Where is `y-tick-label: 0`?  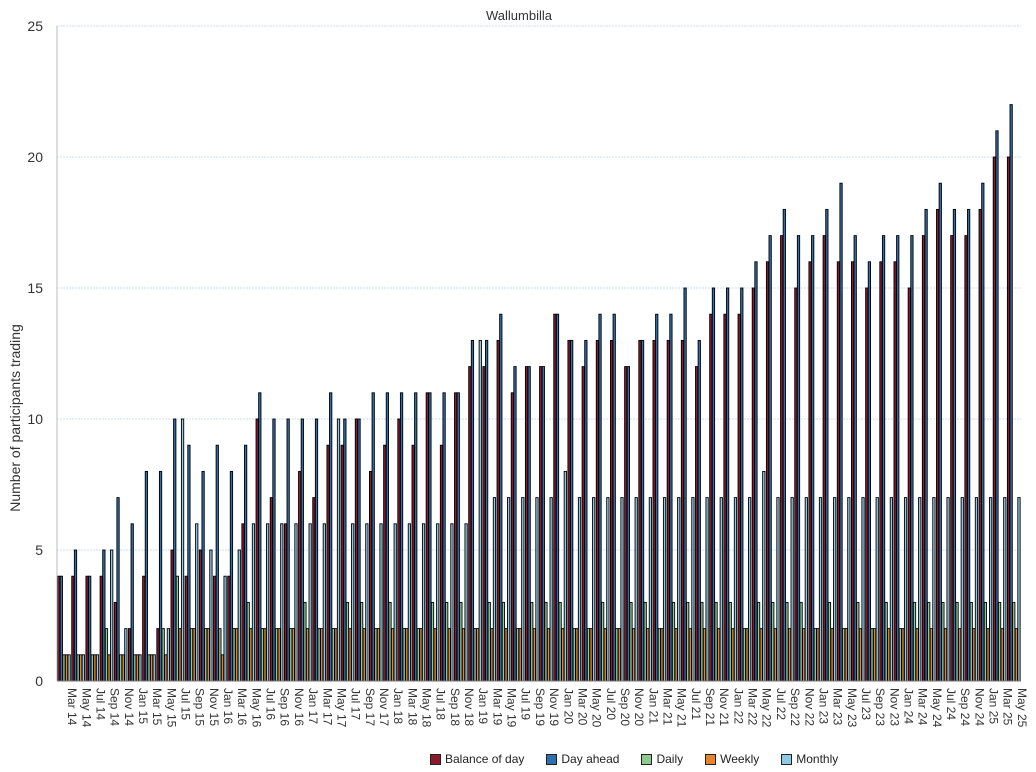 y-tick-label: 0 is located at coordinates (39, 681).